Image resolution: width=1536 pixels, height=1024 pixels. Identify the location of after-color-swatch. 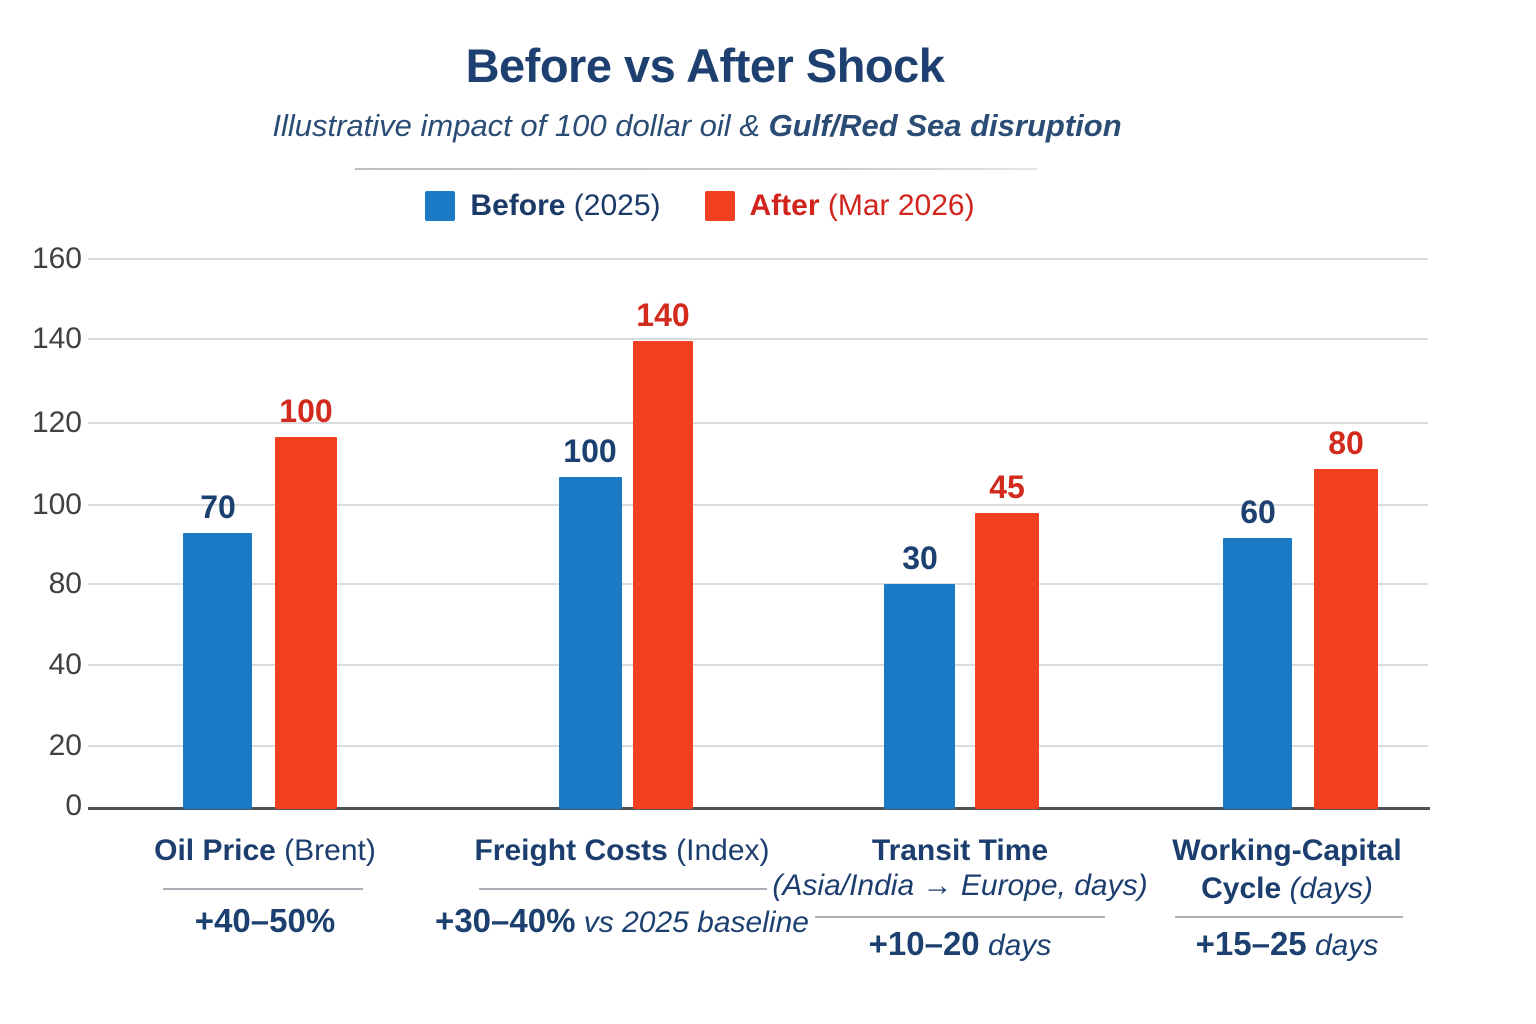
(719, 206).